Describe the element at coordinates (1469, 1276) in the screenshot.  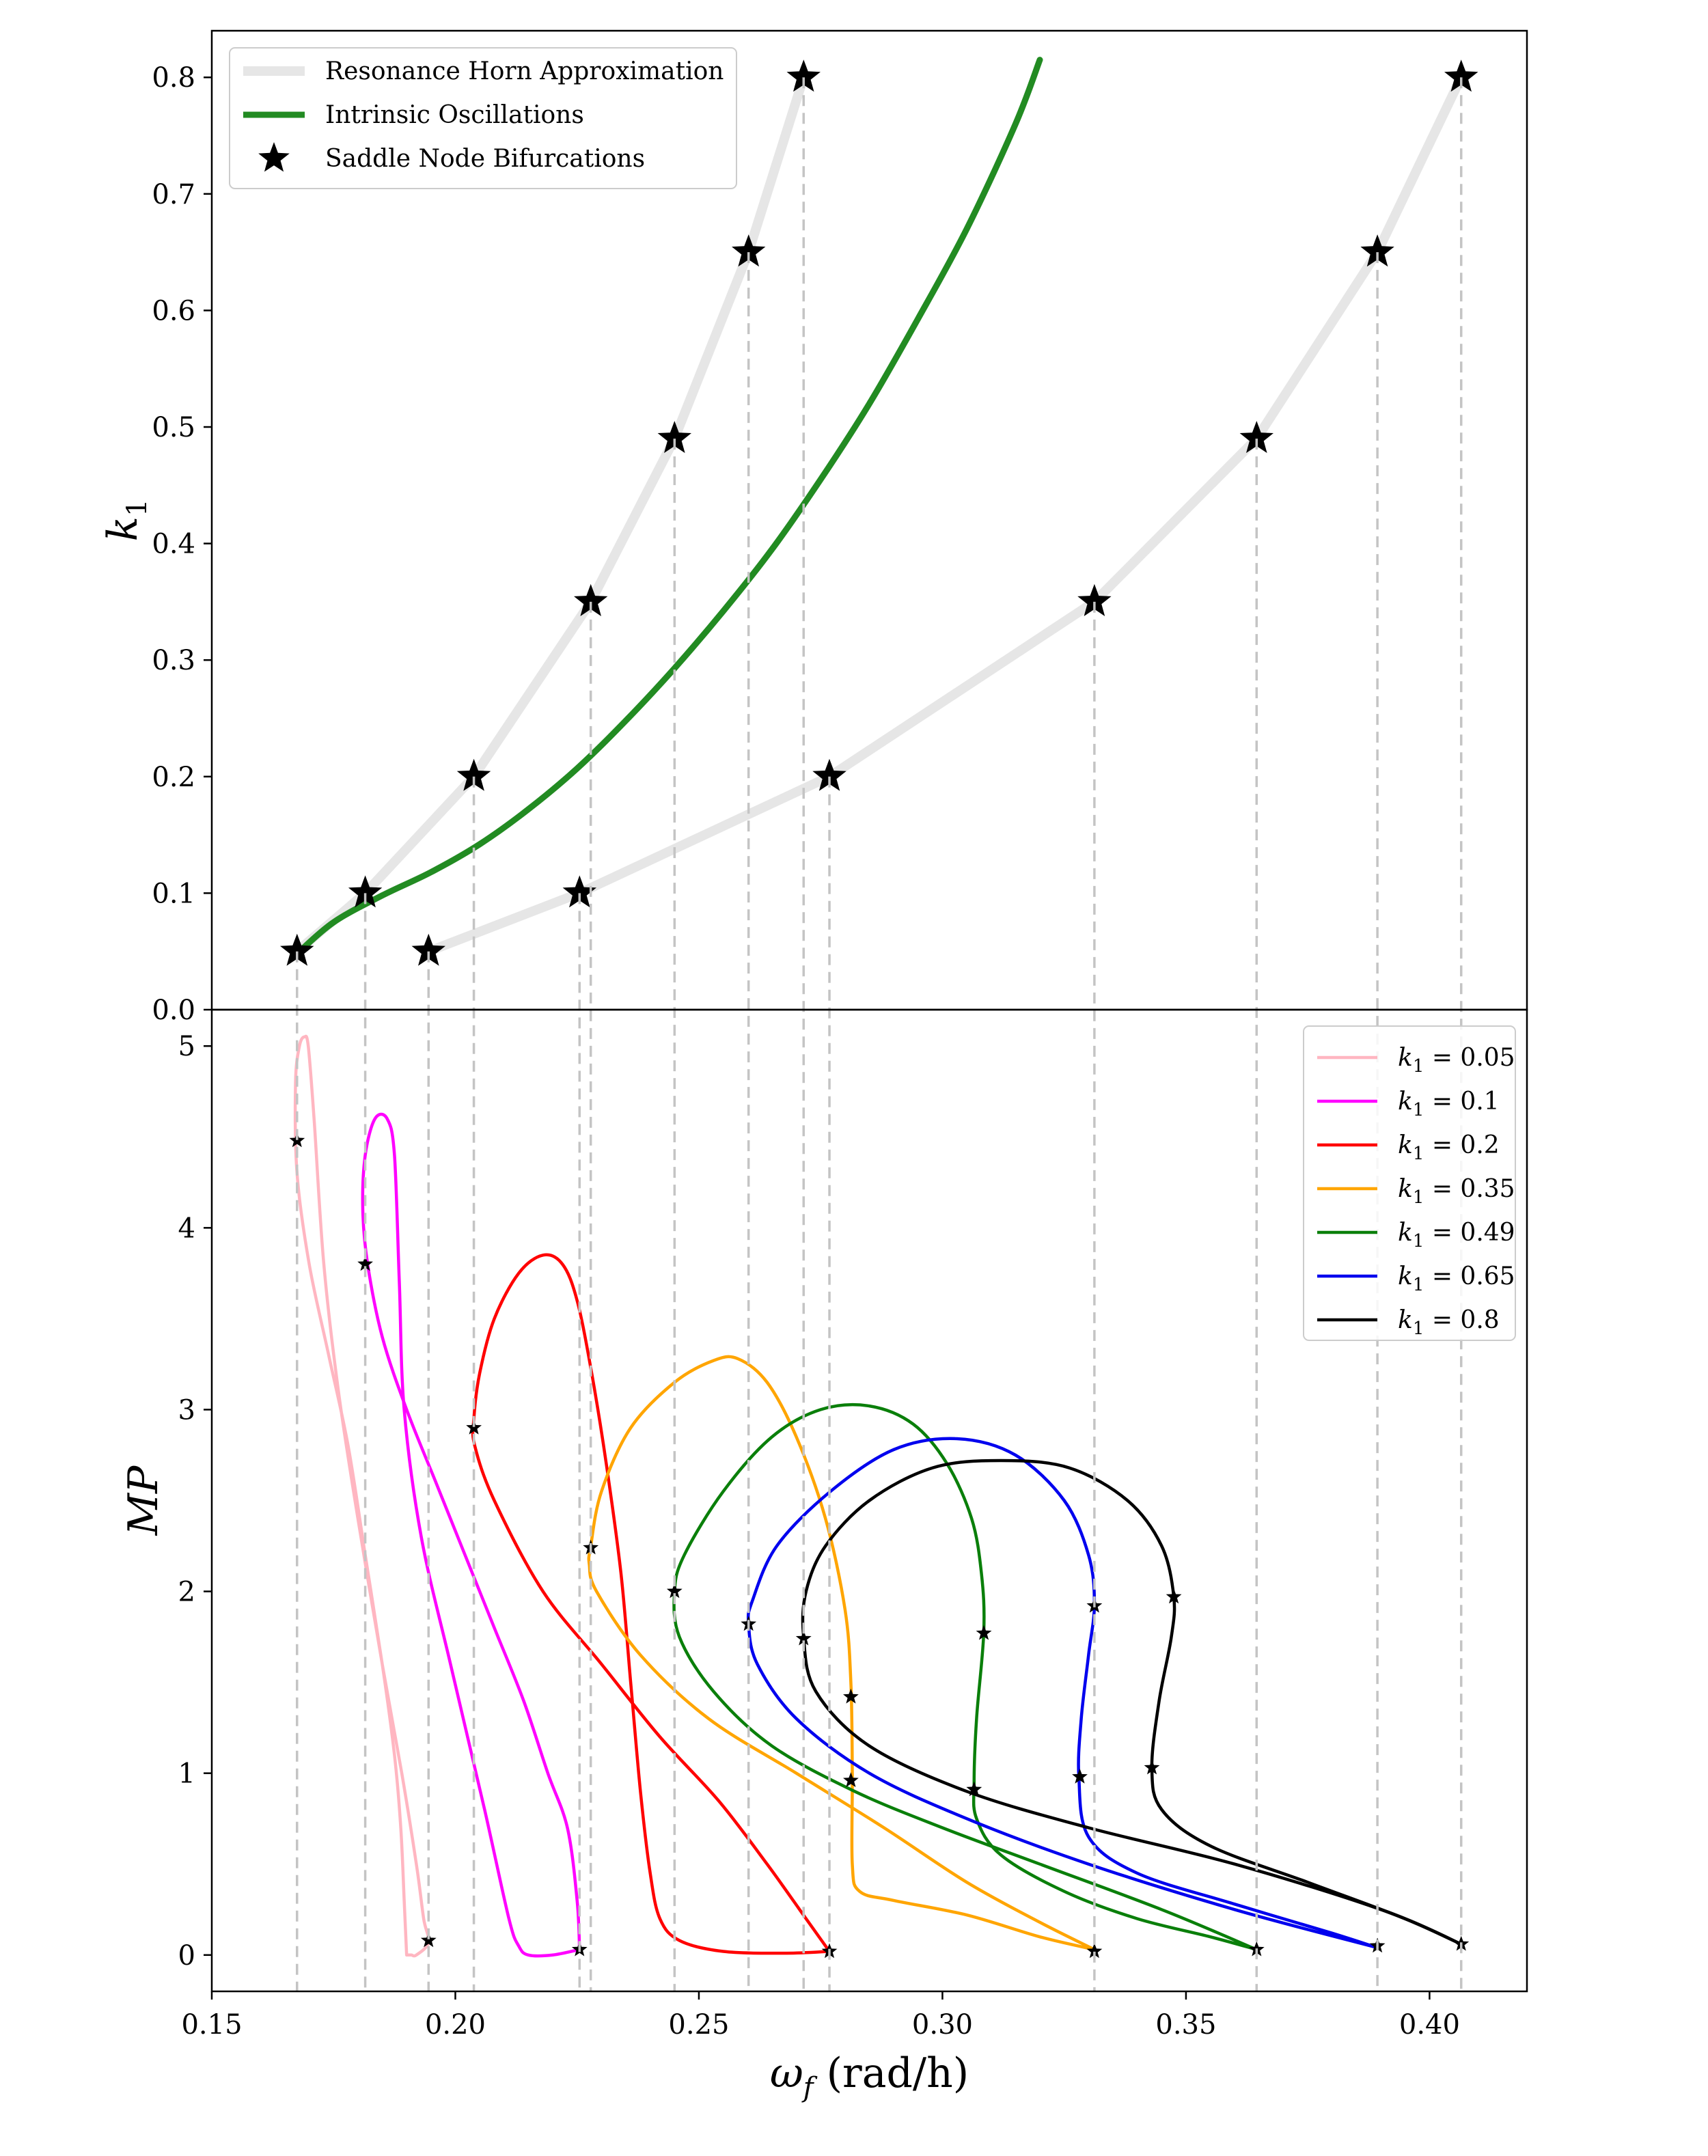
I see `legend-k-value: = 0.65` at that location.